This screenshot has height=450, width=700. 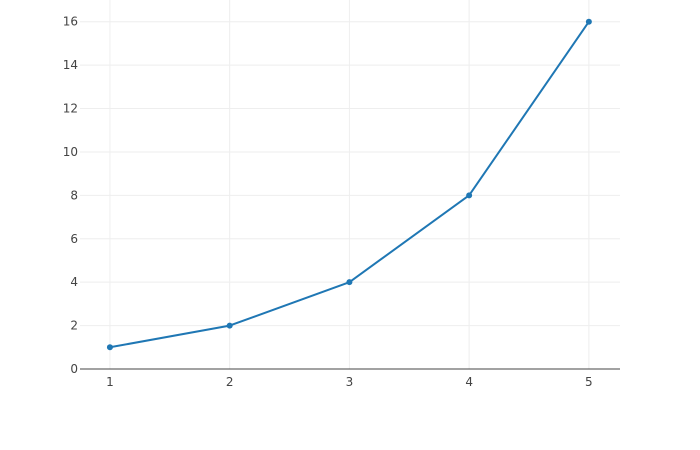 I want to click on y-tick-label: 0, so click(x=74, y=369).